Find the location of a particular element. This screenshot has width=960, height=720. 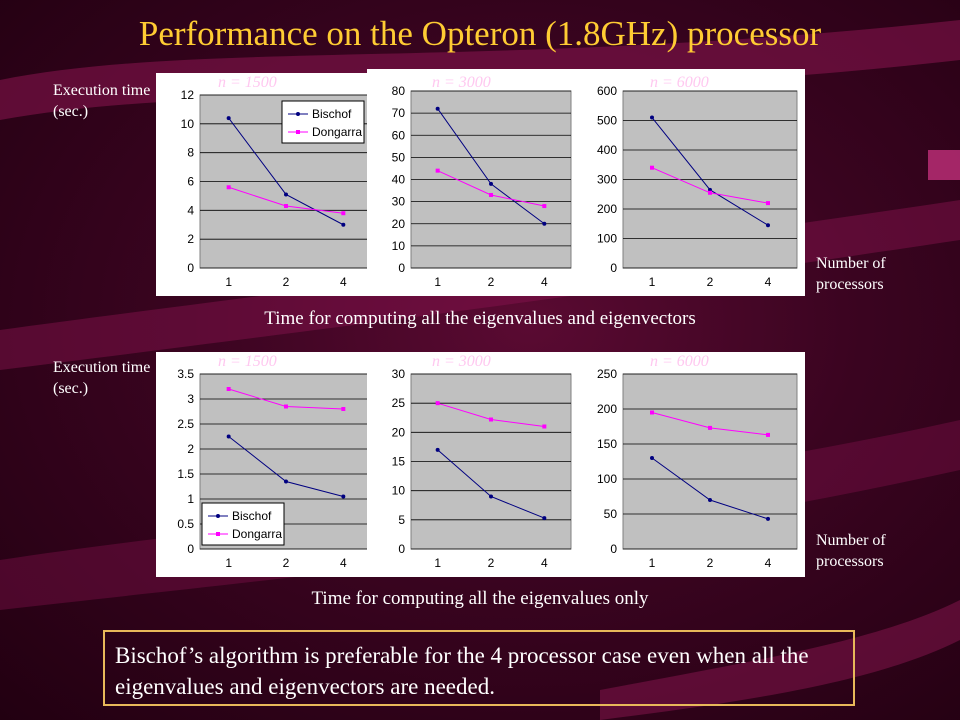

y-tick-label: 15 is located at coordinates (399, 462).